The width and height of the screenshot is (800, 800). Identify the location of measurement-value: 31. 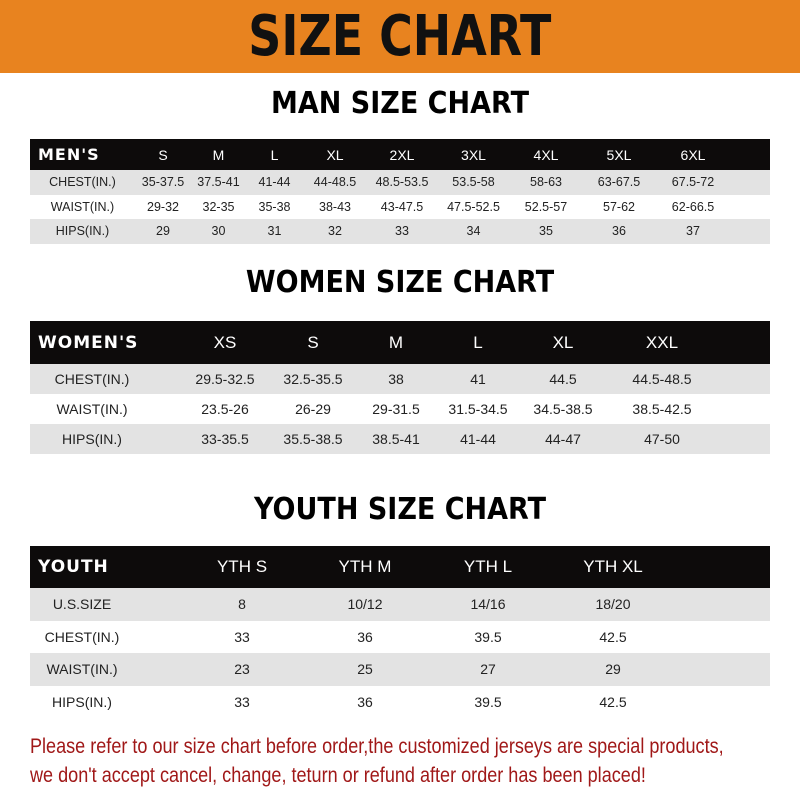
(274, 231).